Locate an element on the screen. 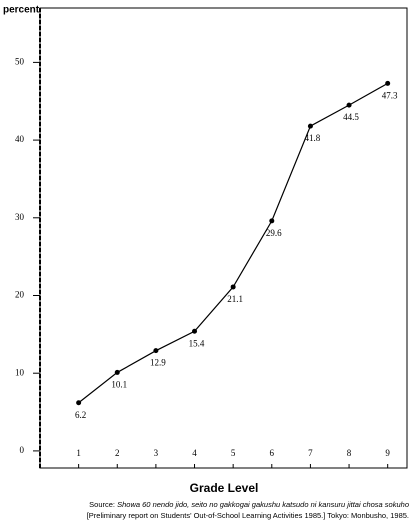 Image resolution: width=413 pixels, height=524 pixels. data-label: 6.2 is located at coordinates (80, 415).